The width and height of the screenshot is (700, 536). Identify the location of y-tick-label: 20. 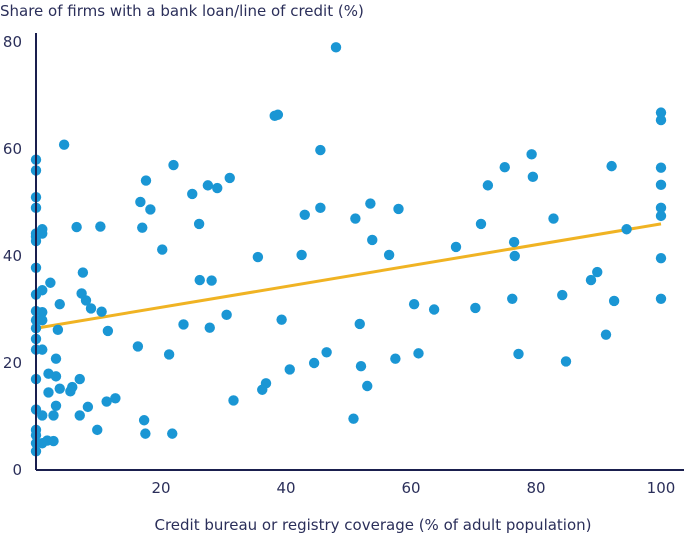
(12, 363).